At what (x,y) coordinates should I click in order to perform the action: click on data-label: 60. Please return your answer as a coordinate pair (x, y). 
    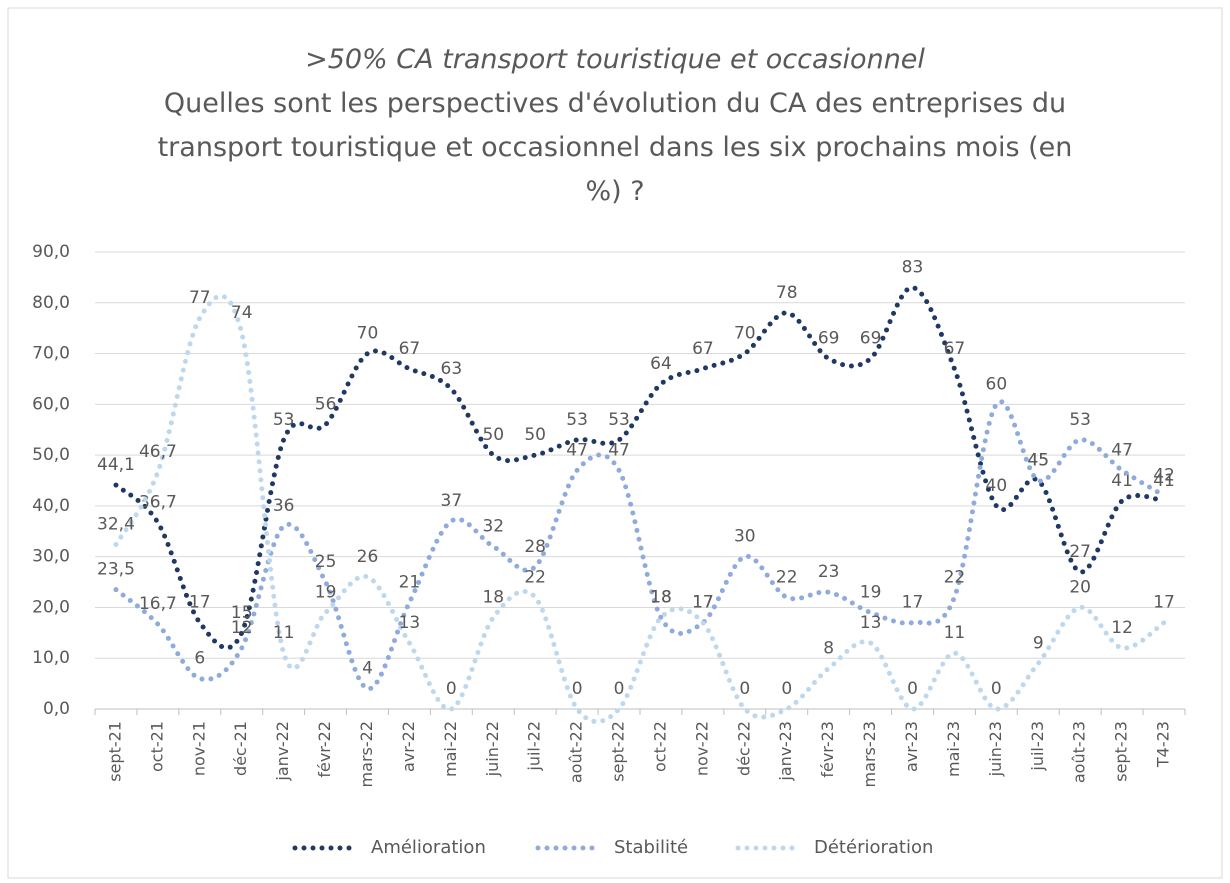
    Looking at the image, I should click on (997, 384).